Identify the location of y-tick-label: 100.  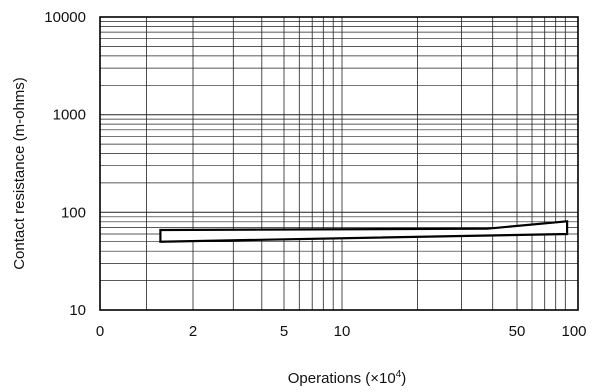
(73, 212).